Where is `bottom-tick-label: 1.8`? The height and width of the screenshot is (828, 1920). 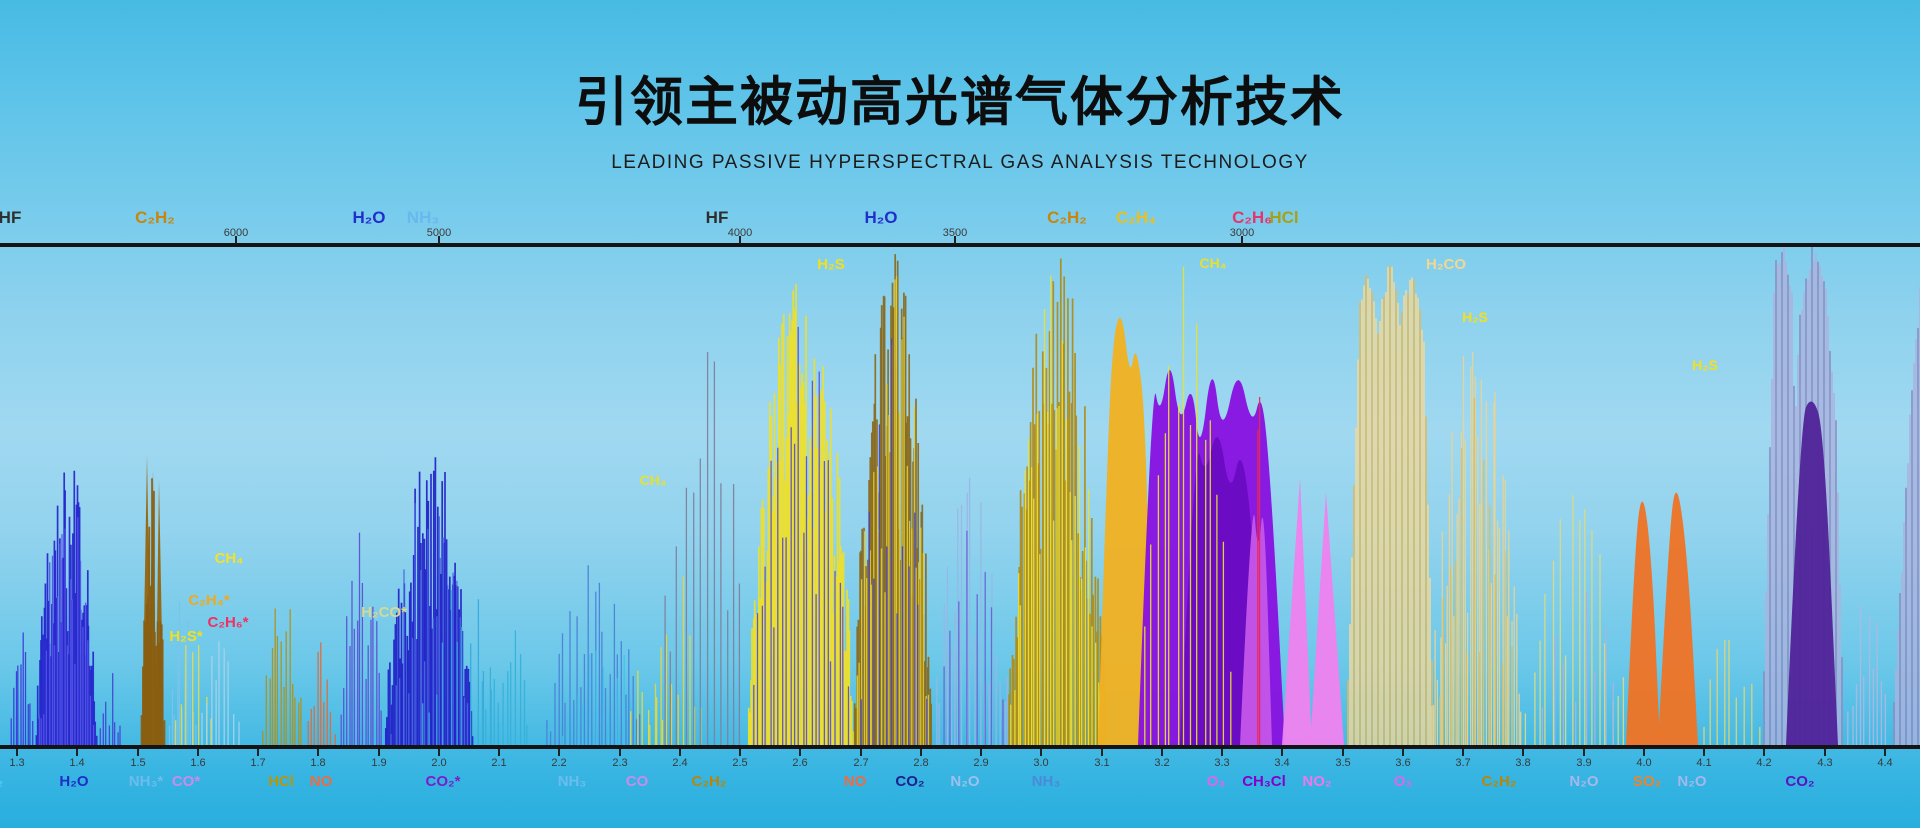
bottom-tick-label: 1.8 is located at coordinates (318, 763).